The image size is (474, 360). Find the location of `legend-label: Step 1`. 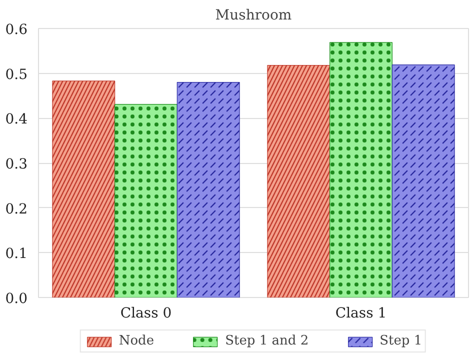

legend-label: Step 1 is located at coordinates (401, 341).